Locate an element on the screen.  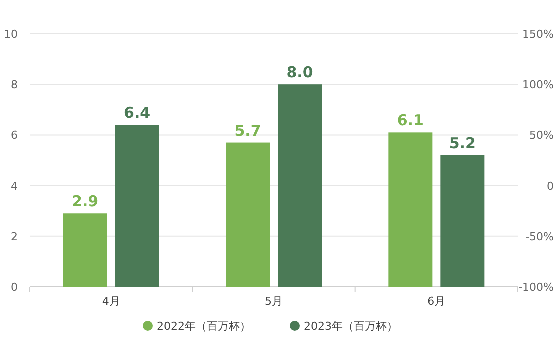
y-tick-label: 8 is located at coordinates (14, 85).